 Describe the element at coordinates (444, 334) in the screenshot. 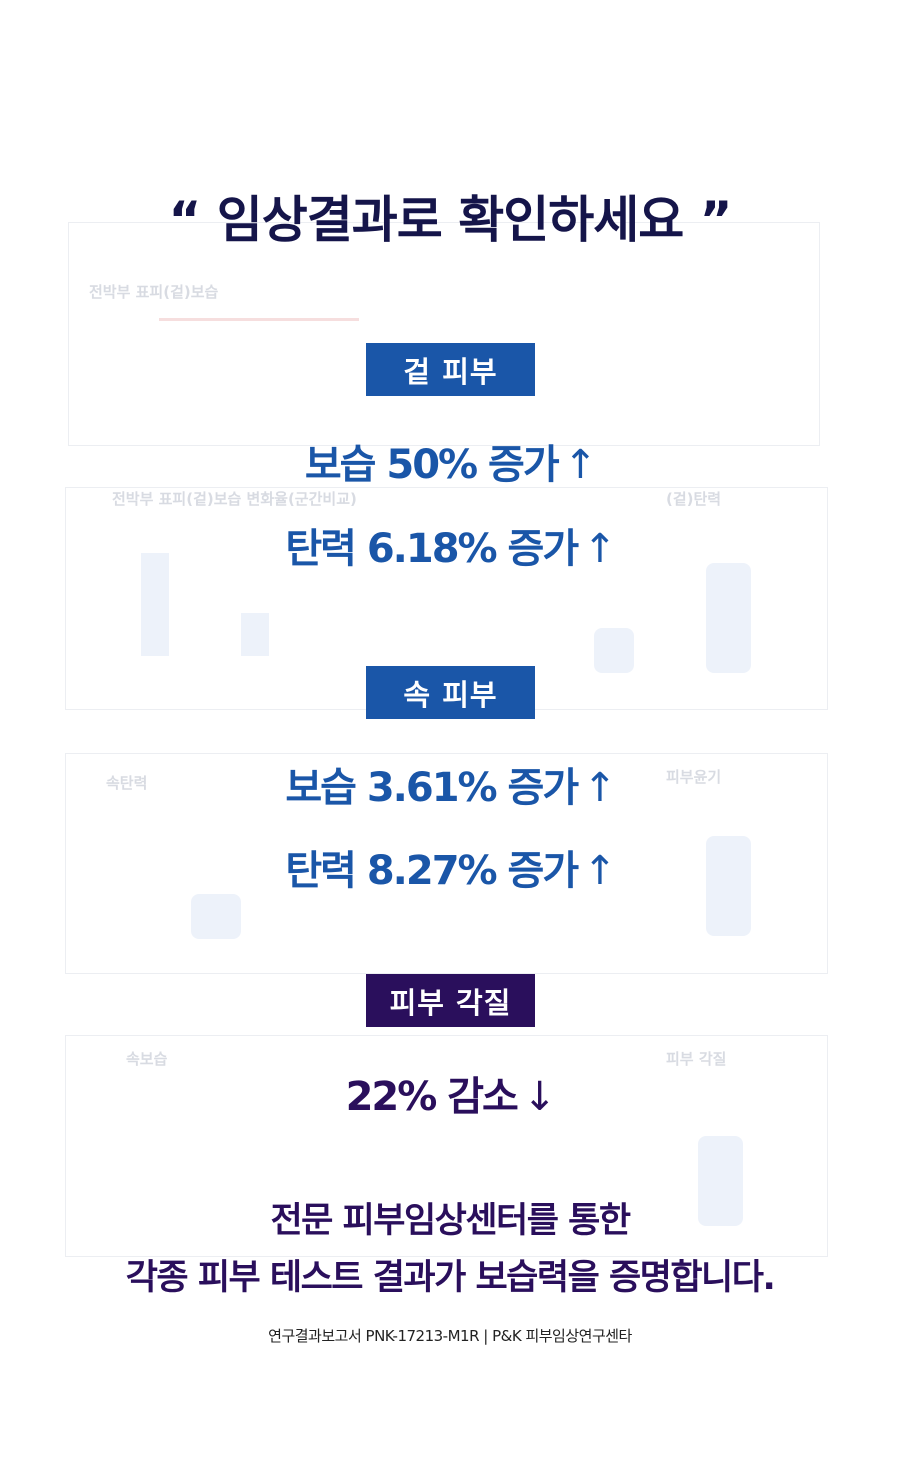

I see `background-chart-panel: 전박부 표피(겉)보습` at that location.